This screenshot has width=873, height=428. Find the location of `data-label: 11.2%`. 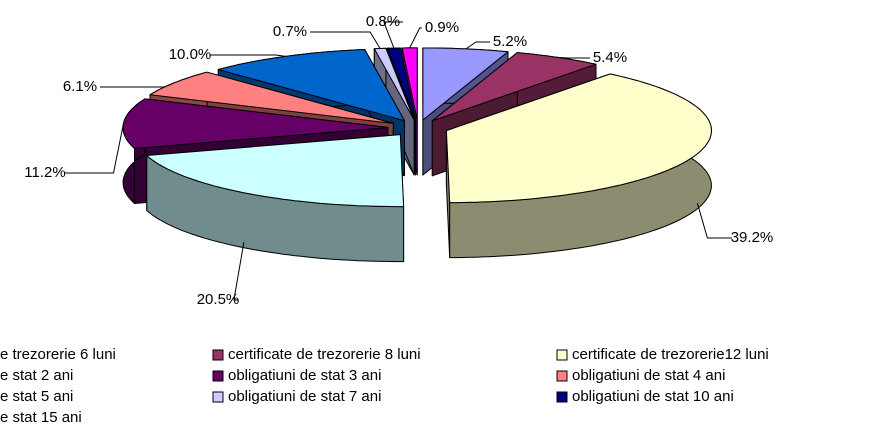

data-label: 11.2% is located at coordinates (44, 172).